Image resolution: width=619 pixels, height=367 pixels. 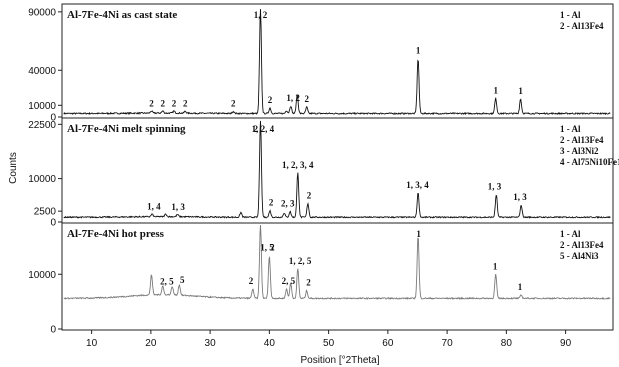 I want to click on x-tick-label: 40, so click(x=270, y=343).